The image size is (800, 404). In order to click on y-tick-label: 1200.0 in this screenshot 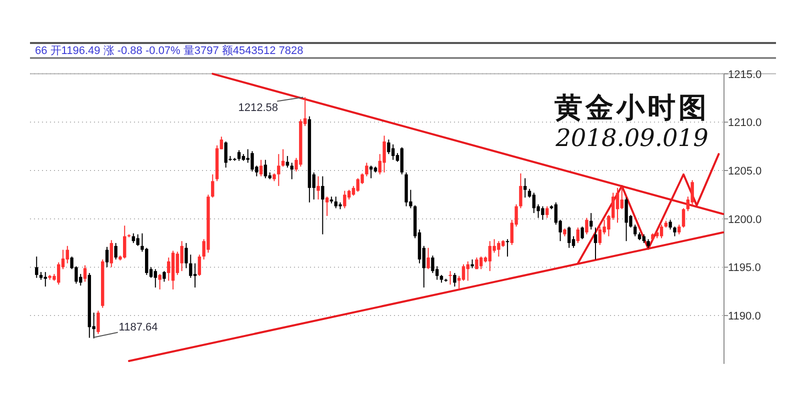, I will do `click(745, 220)`.